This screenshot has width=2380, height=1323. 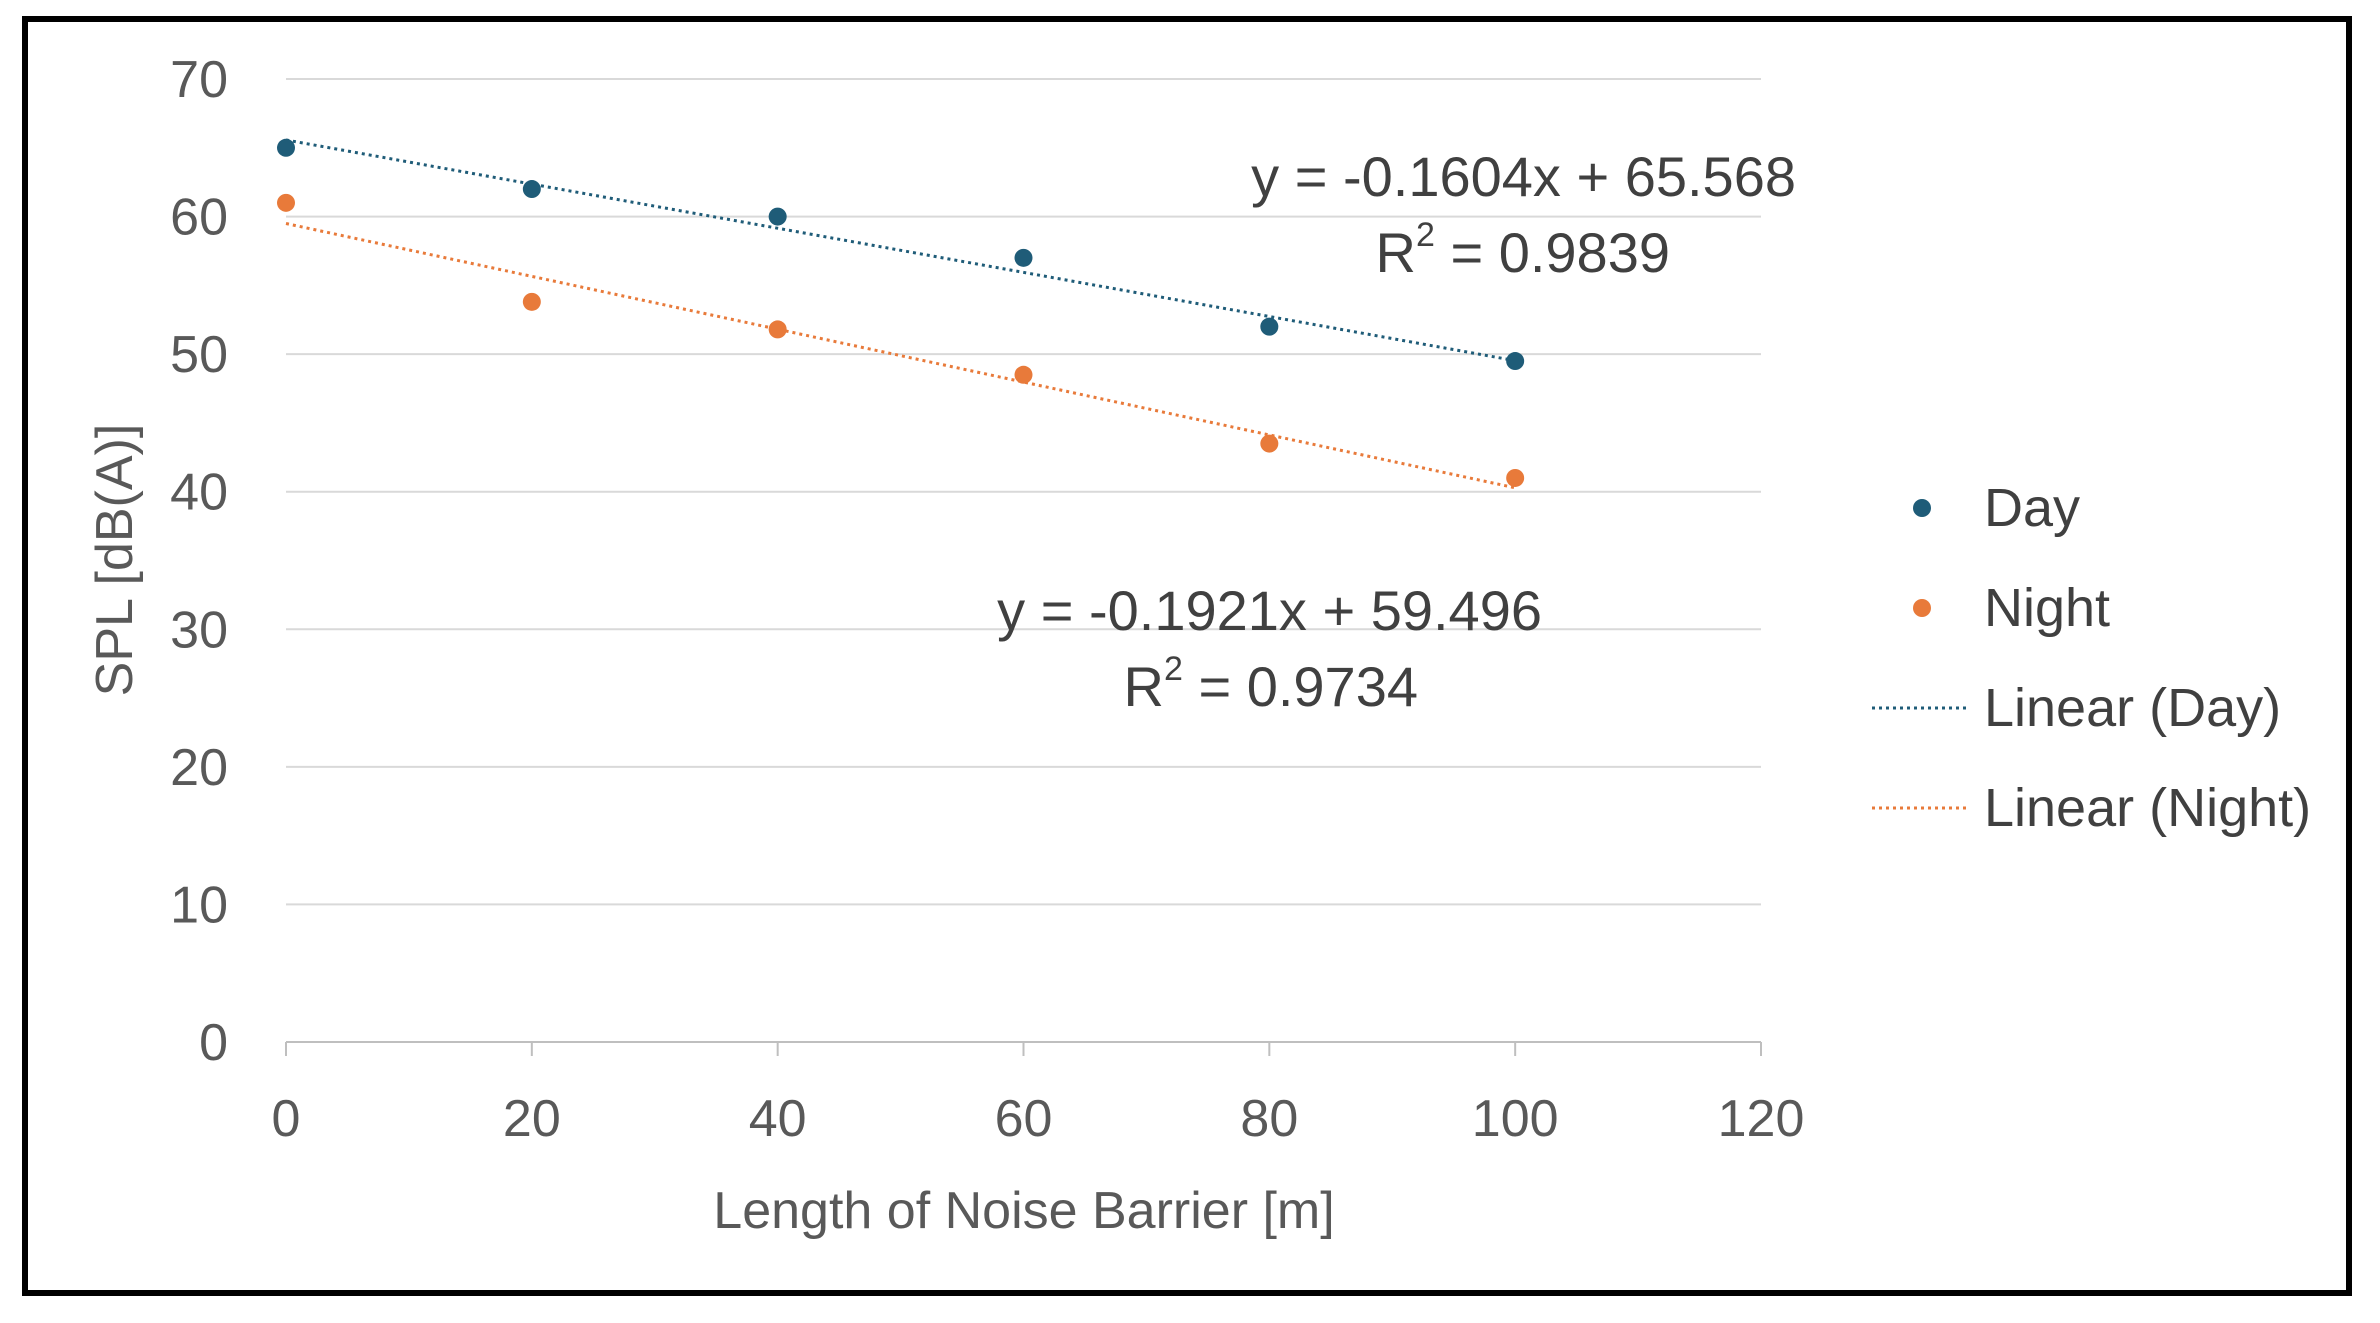 I want to click on x-tick-40: 40, so click(x=778, y=1119).